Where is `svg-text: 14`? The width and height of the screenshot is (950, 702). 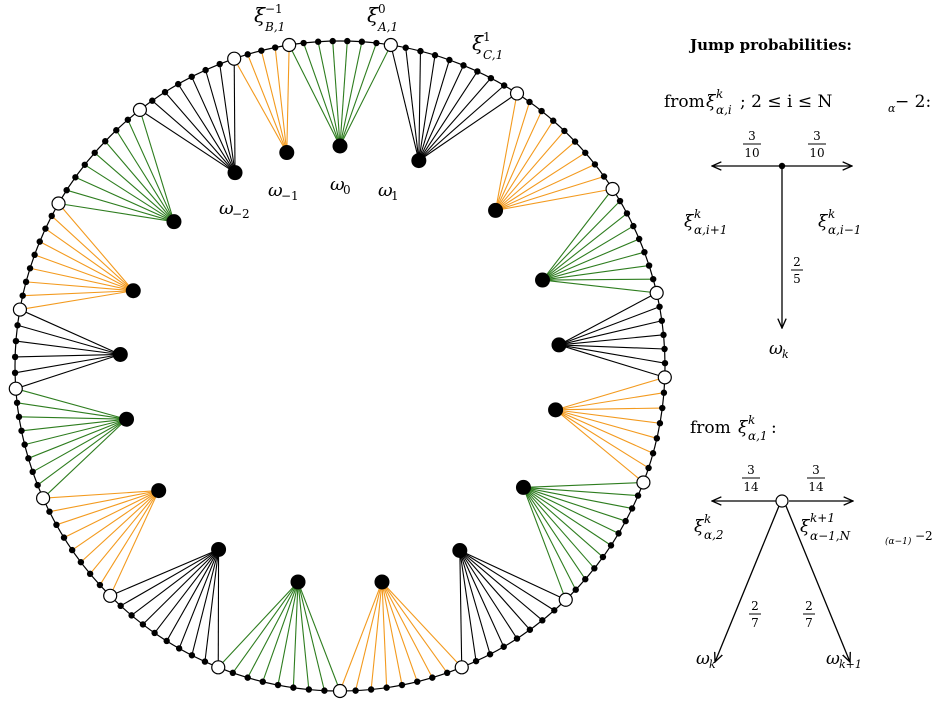 svg-text: 14 is located at coordinates (751, 487).